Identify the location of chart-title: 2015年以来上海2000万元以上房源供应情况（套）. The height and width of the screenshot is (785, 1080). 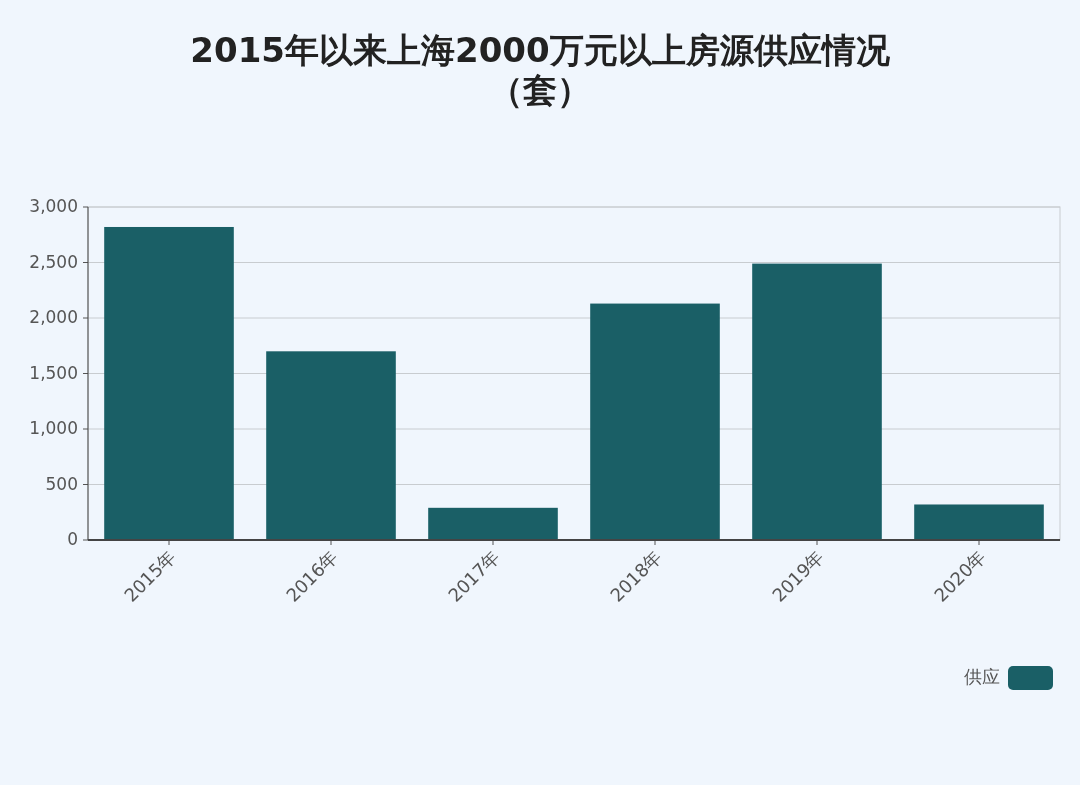
(540, 70).